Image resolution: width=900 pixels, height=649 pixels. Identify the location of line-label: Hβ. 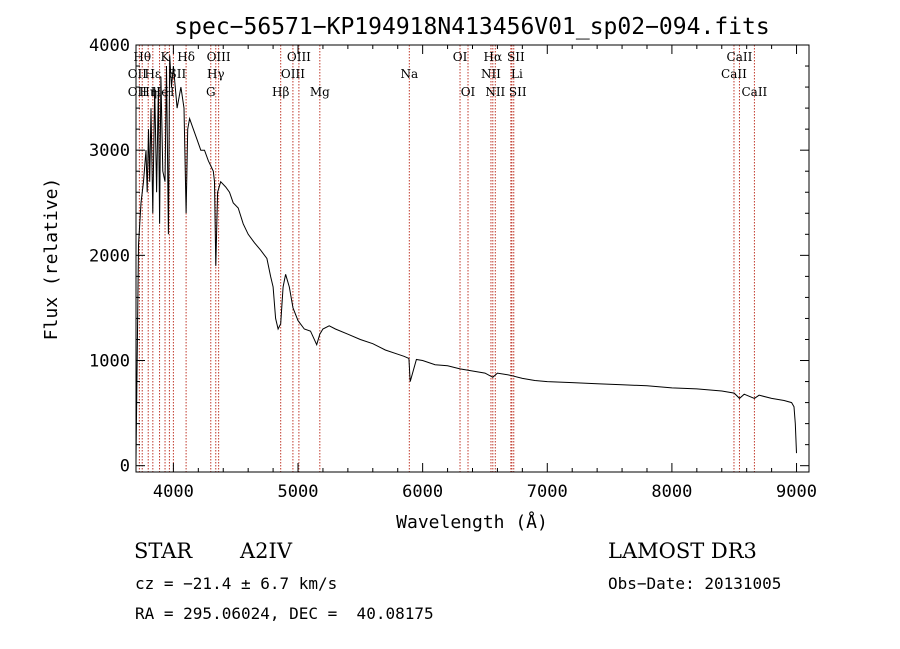
(280, 92).